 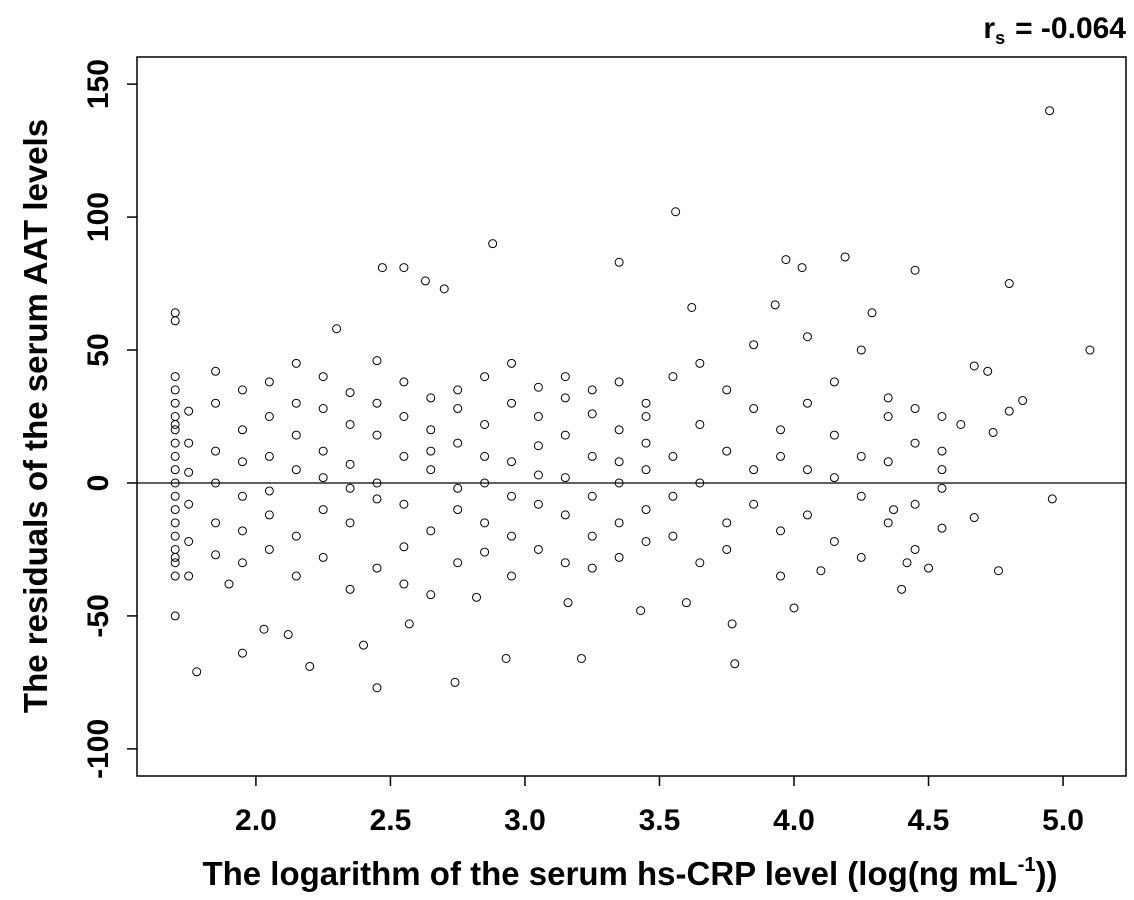 What do you see at coordinates (35, 416) in the screenshot?
I see `y-axis-label: The residuals of the serum AAT levels` at bounding box center [35, 416].